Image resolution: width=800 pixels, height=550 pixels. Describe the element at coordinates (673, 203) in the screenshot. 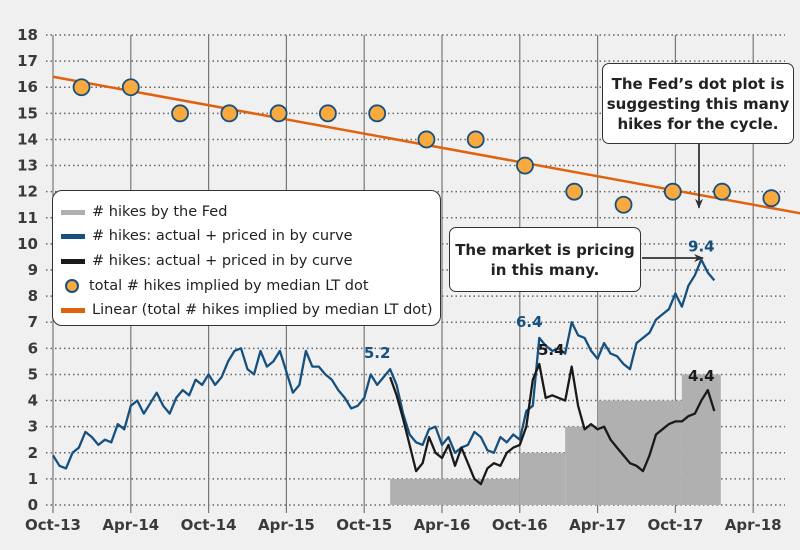

I see `callout-arrows` at that location.